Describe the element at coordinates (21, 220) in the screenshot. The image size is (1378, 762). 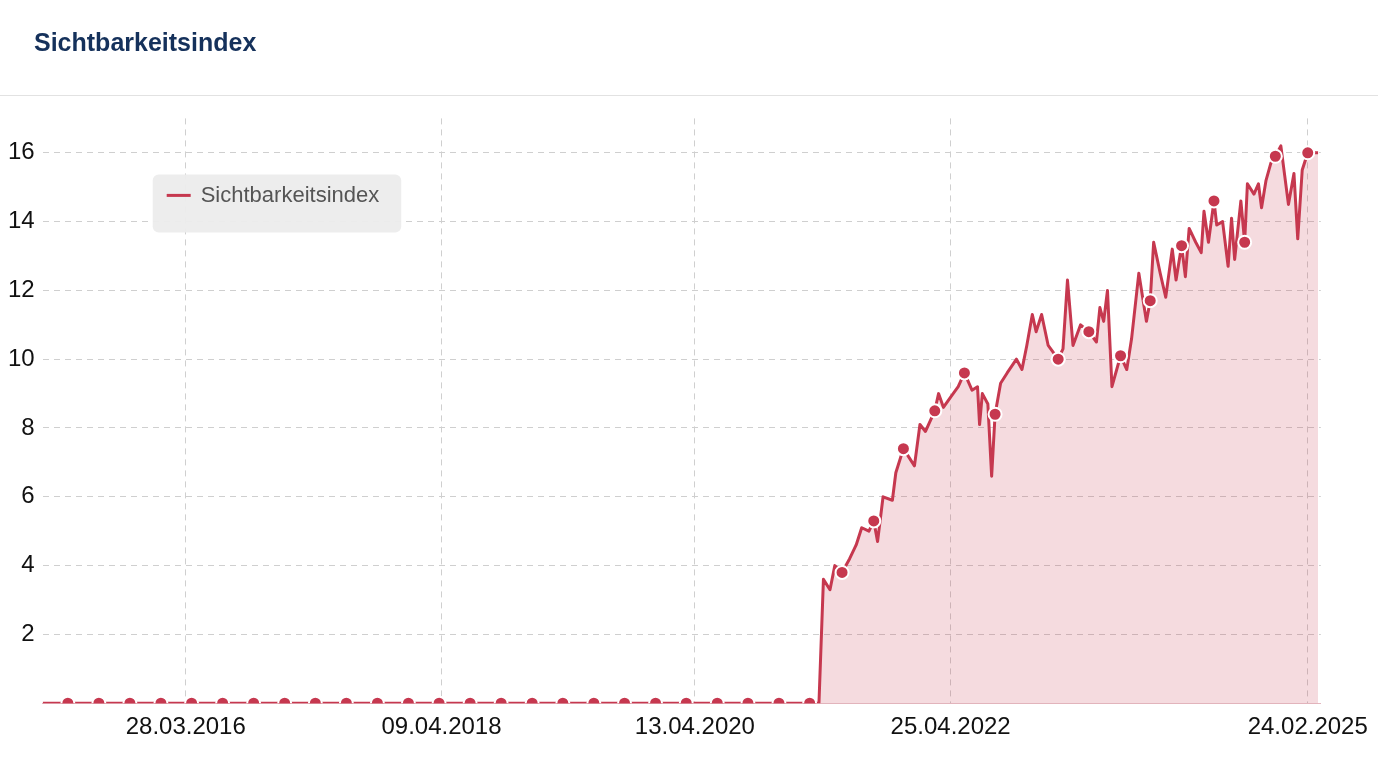
I see `y-tick-label: 14` at that location.